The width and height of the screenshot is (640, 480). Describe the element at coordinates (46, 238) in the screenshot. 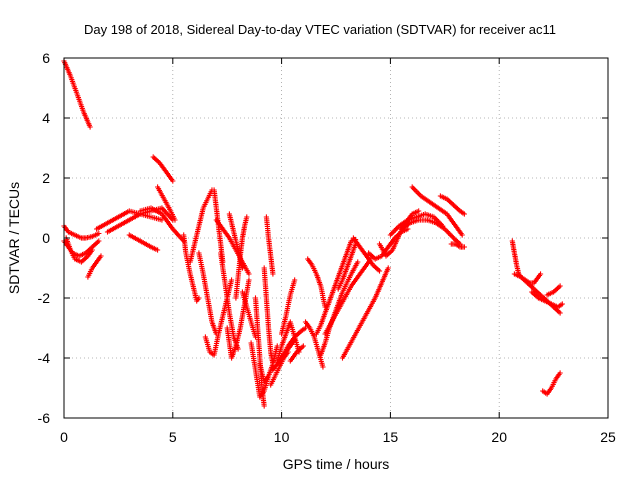

I see `y-tick-label: 0` at that location.